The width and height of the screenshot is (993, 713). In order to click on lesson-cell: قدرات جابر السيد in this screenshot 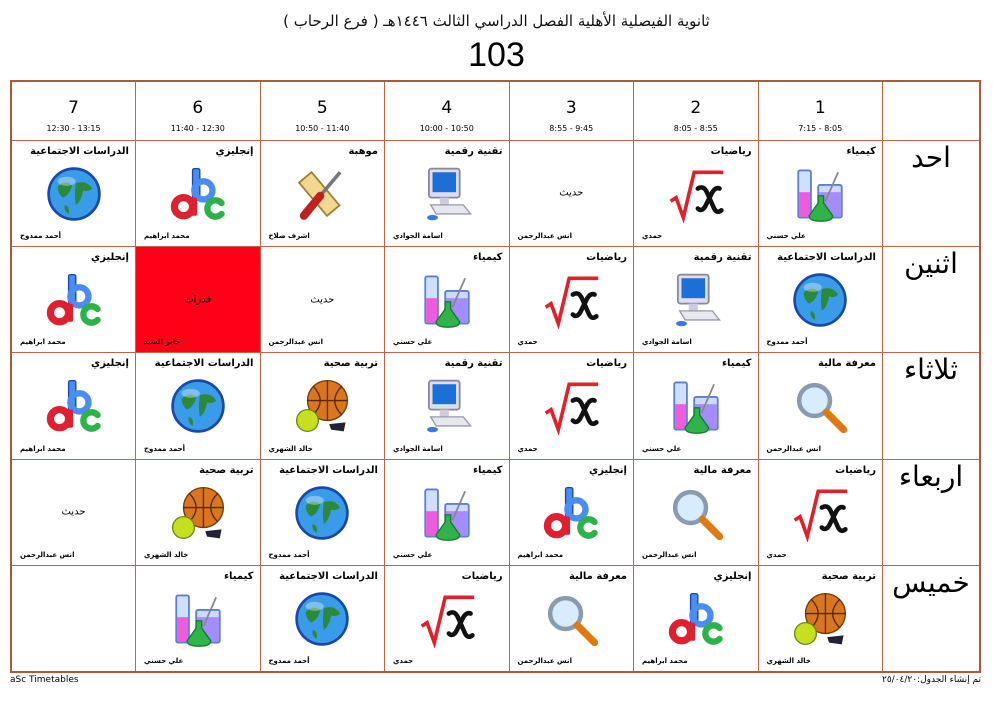, I will do `click(198, 300)`.